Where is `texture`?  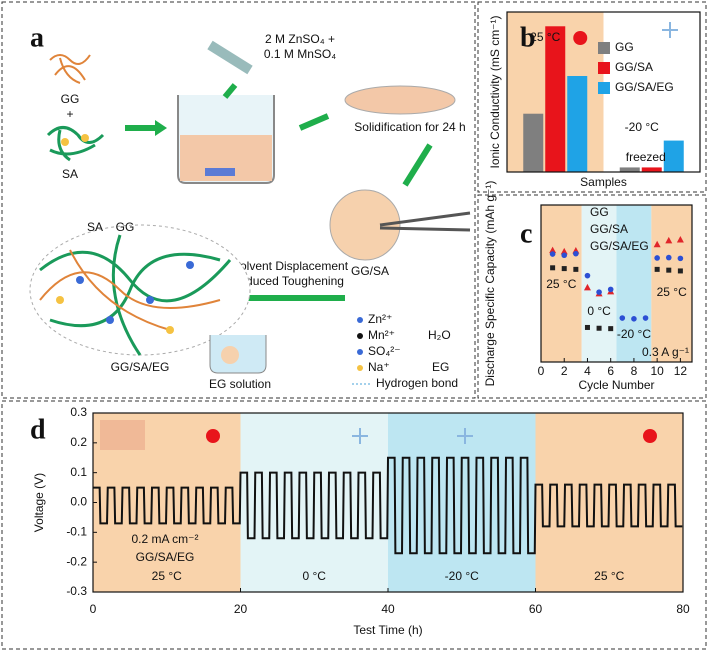
texture is located at coordinates (122, 435).